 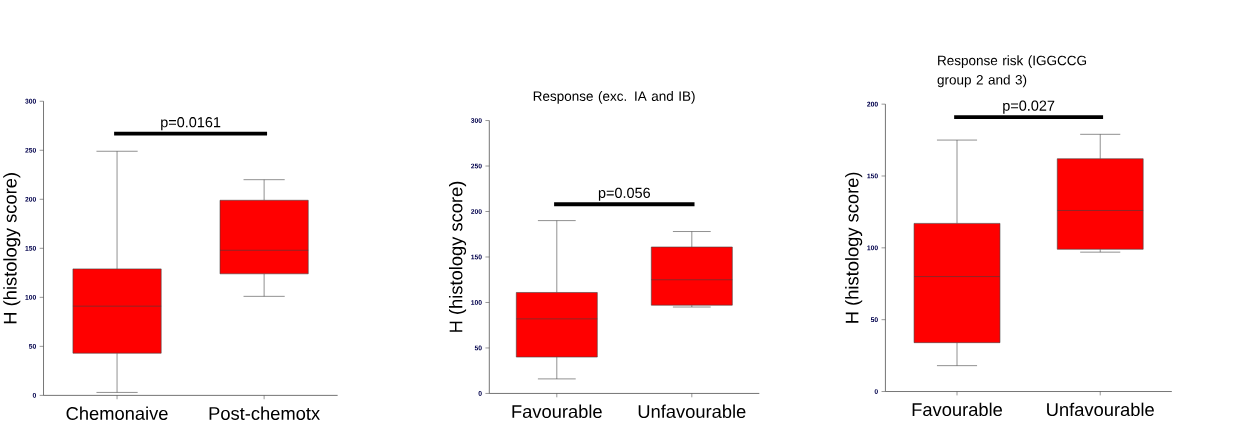 I want to click on annotation: p=0.0161, so click(x=191, y=124).